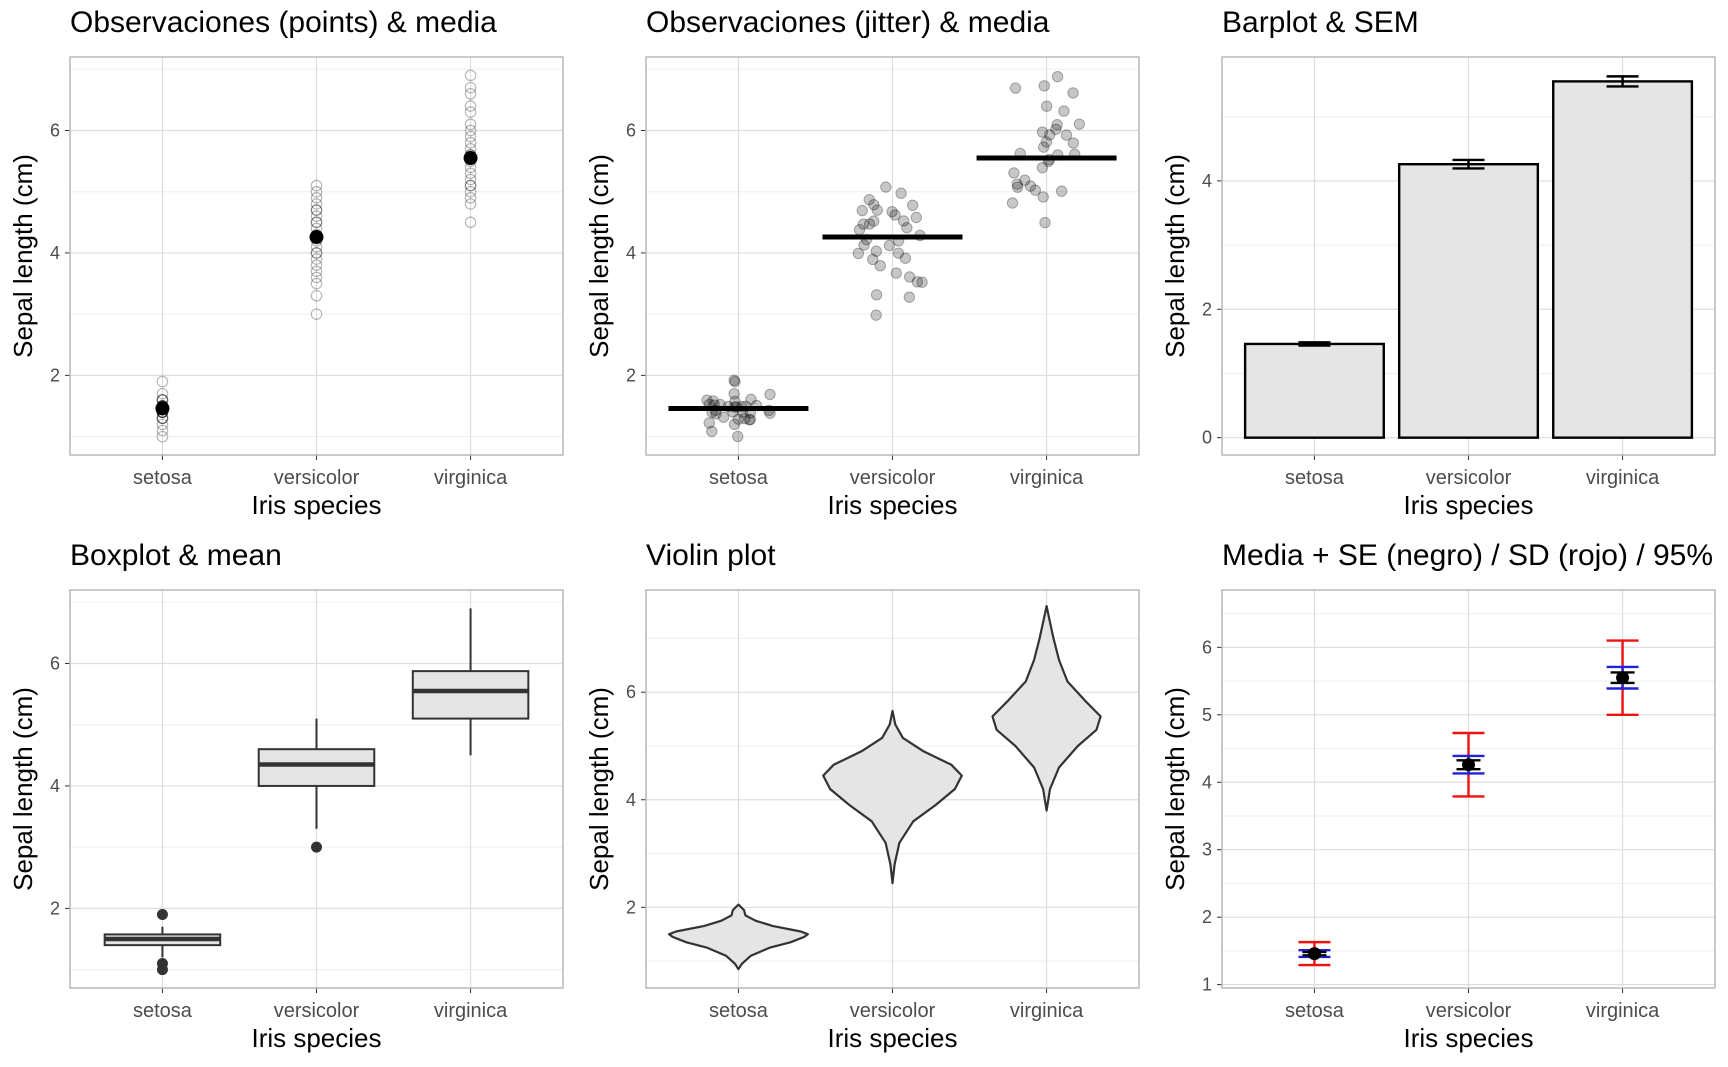  I want to click on panel-title: Observaciones (points) & media, so click(283, 22).